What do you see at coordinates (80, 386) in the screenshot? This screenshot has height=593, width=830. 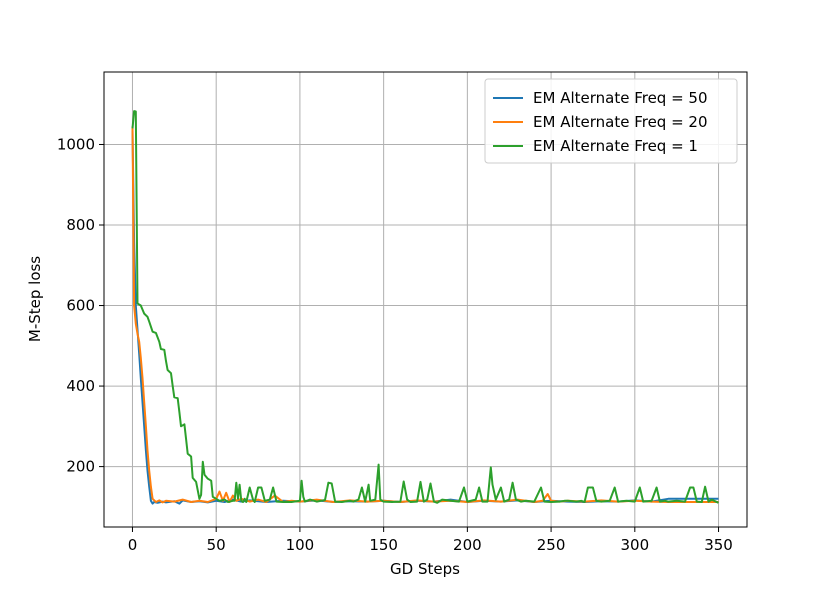 I see `y-tick-label: 400` at bounding box center [80, 386].